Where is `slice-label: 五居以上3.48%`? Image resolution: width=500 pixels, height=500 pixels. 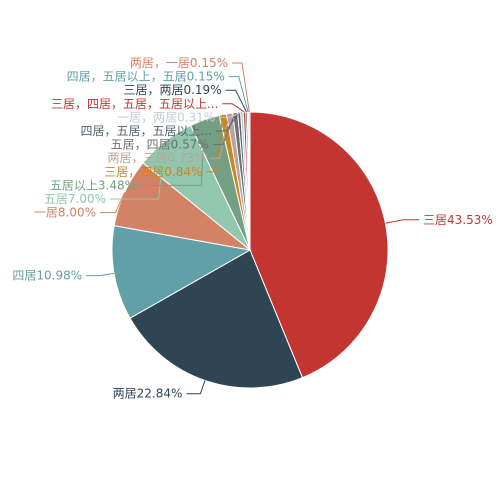
slice-label: 五居以上3.48% is located at coordinates (93, 185).